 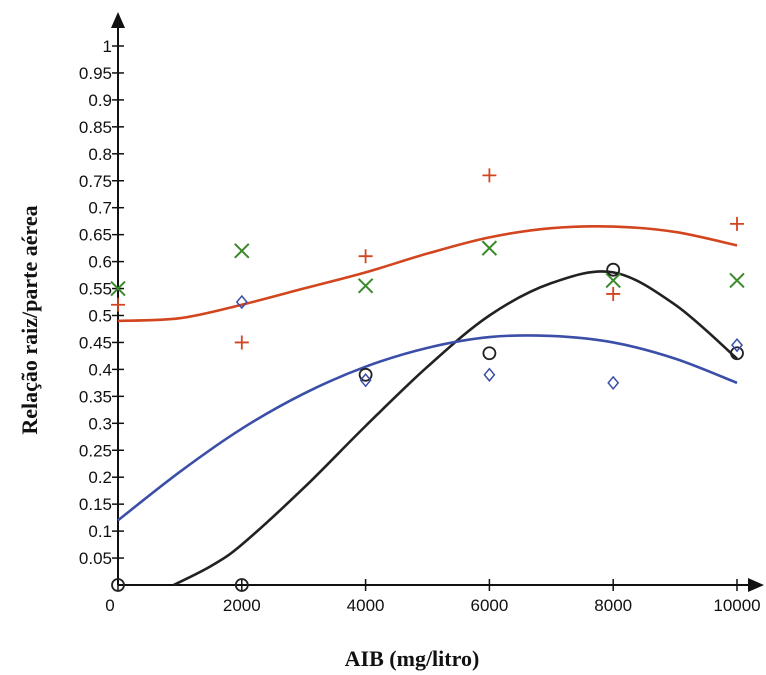 What do you see at coordinates (95, 235) in the screenshot?
I see `y-tick-label: 0.65` at bounding box center [95, 235].